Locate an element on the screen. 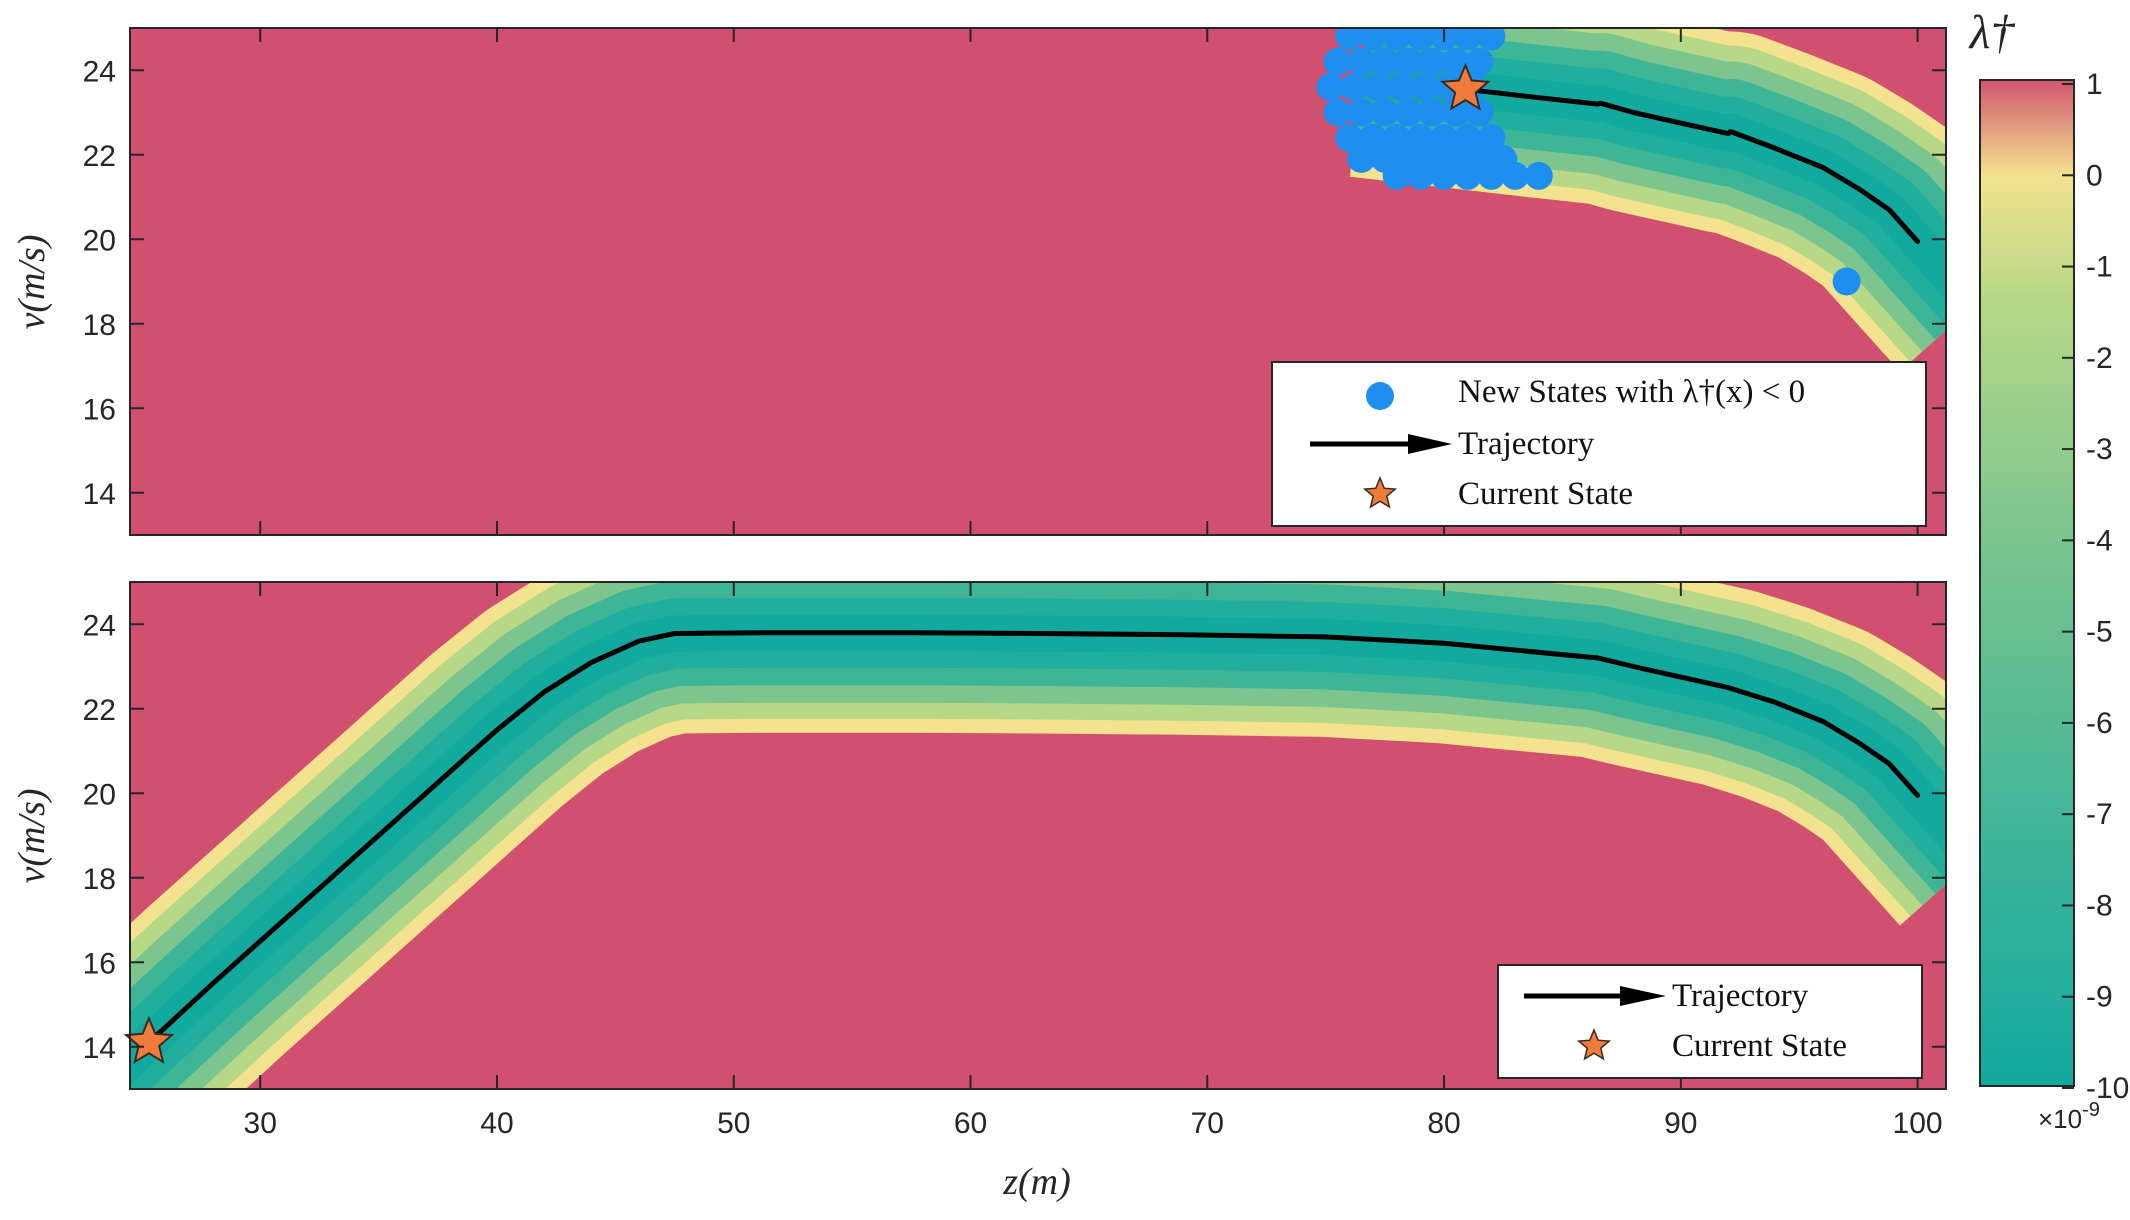  colorbar-tick-label: -10 is located at coordinates (2107, 1088).